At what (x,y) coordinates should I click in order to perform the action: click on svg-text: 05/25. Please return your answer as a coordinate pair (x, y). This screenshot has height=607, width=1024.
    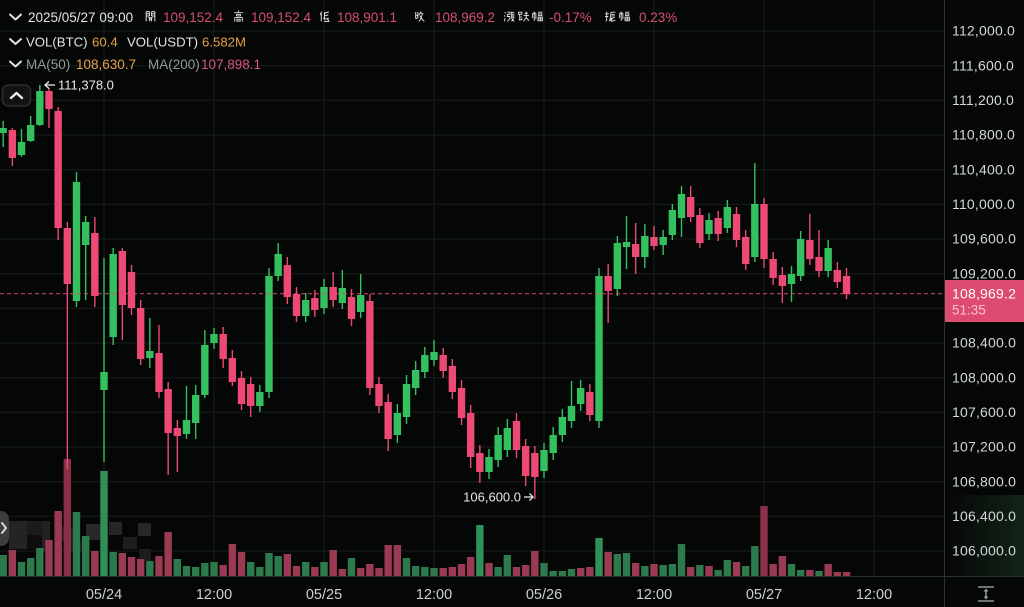
    Looking at the image, I should click on (324, 595).